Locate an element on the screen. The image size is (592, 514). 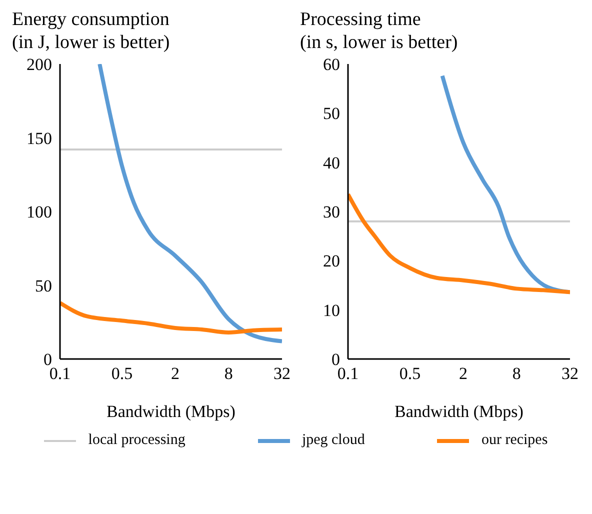
chart-title: Processing time is located at coordinates (361, 19).